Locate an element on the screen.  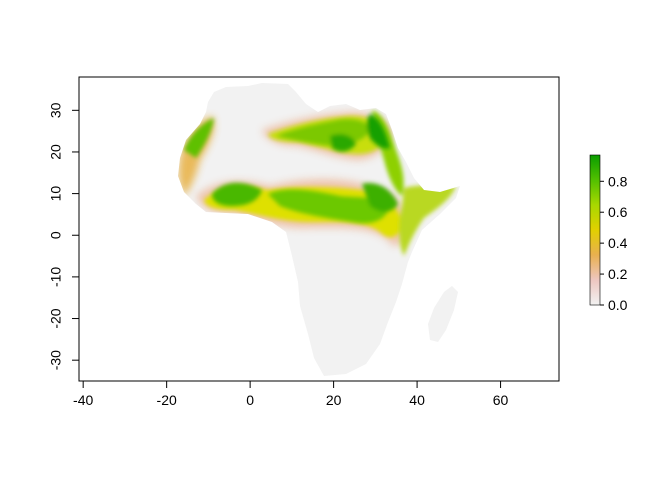
atlas-high is located at coordinates (199, 138).